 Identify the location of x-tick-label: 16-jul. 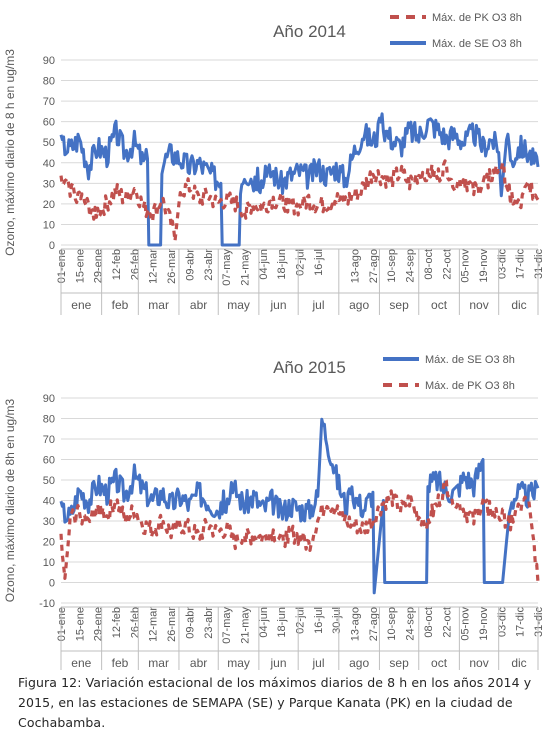
(319, 262).